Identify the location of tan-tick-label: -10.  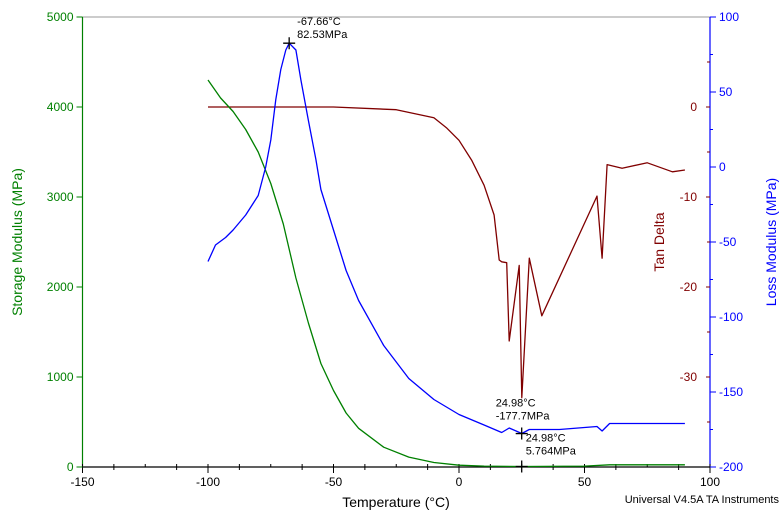
(689, 197).